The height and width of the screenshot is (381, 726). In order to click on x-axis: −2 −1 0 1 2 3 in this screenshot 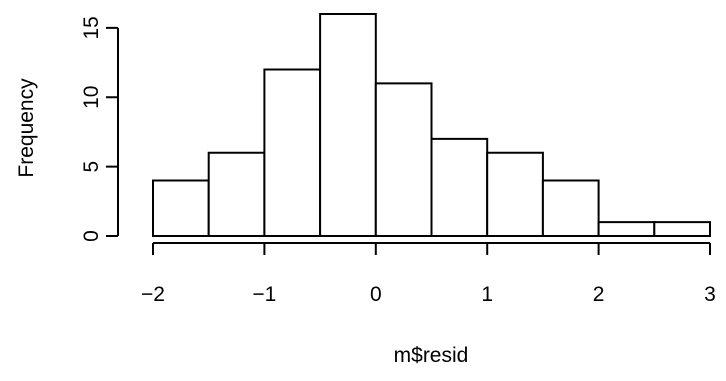, I will do `click(428, 274)`.